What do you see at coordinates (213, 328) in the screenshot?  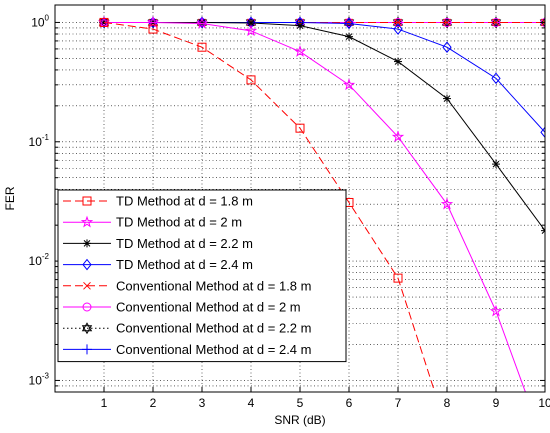 I see `legend-label: Conventional Method at d = 2.2 m` at bounding box center [213, 328].